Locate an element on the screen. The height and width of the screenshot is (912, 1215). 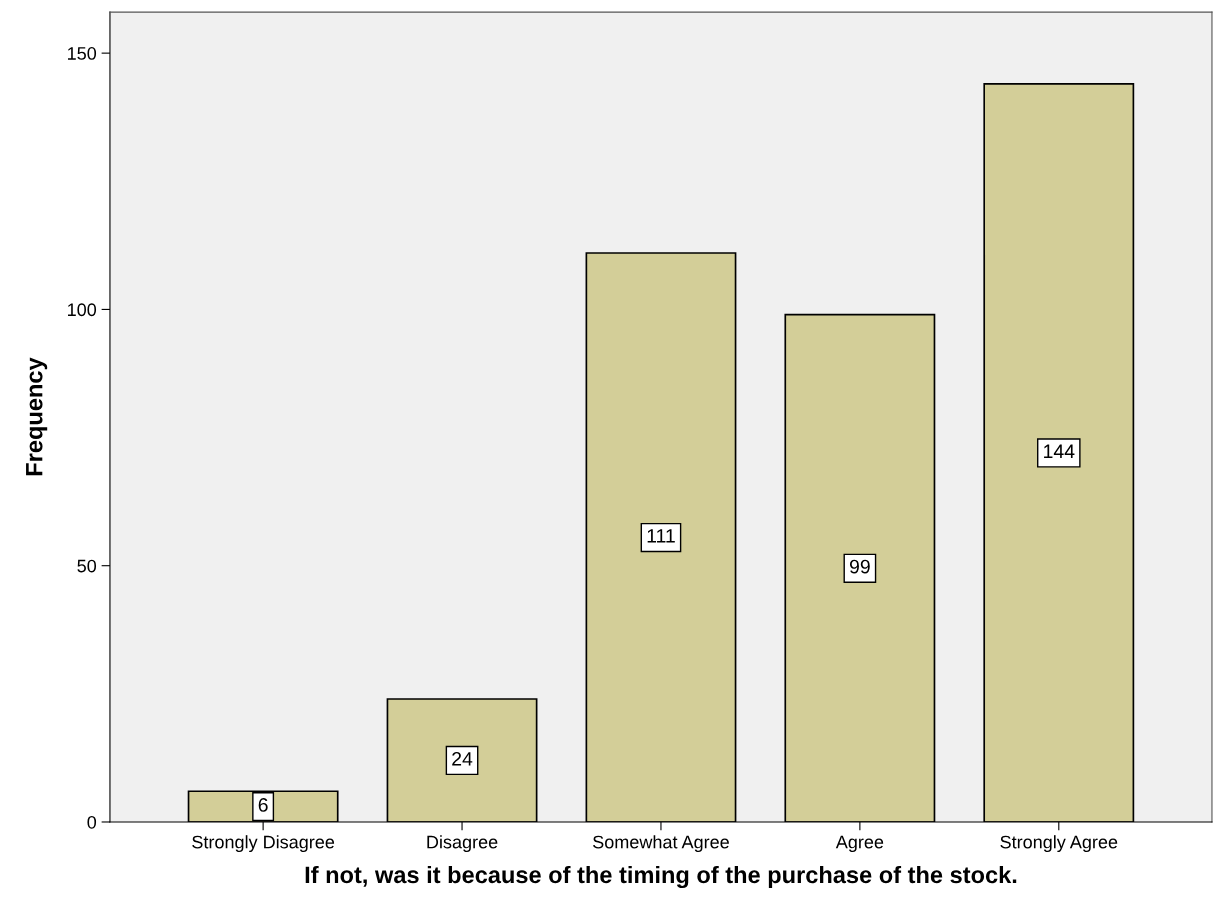
data-label: 6 is located at coordinates (263, 805).